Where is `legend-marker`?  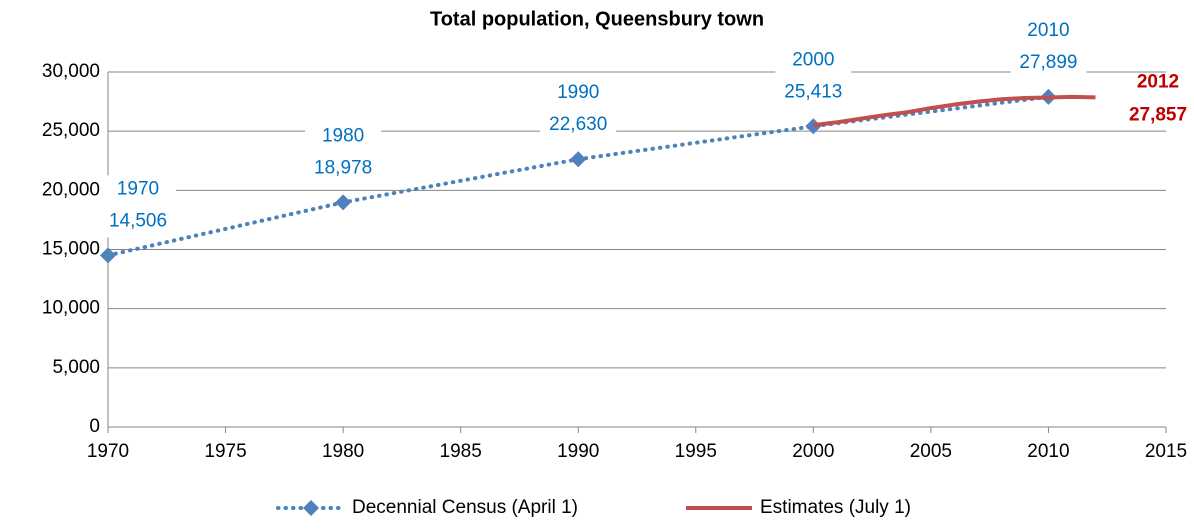 legend-marker is located at coordinates (311, 508).